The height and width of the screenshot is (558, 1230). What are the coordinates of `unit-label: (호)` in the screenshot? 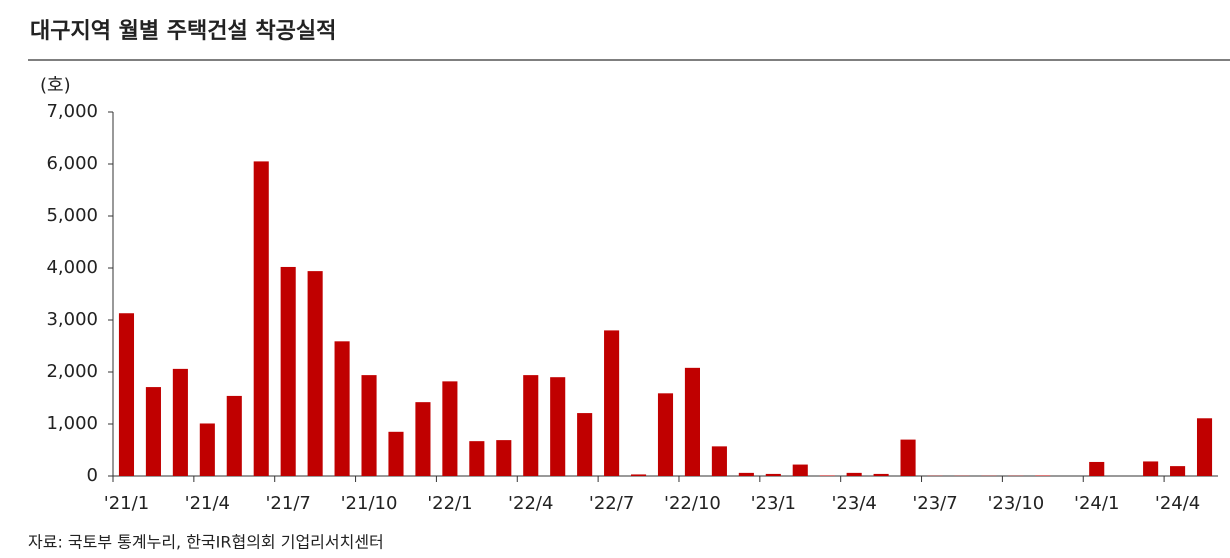 It's located at (55, 85).